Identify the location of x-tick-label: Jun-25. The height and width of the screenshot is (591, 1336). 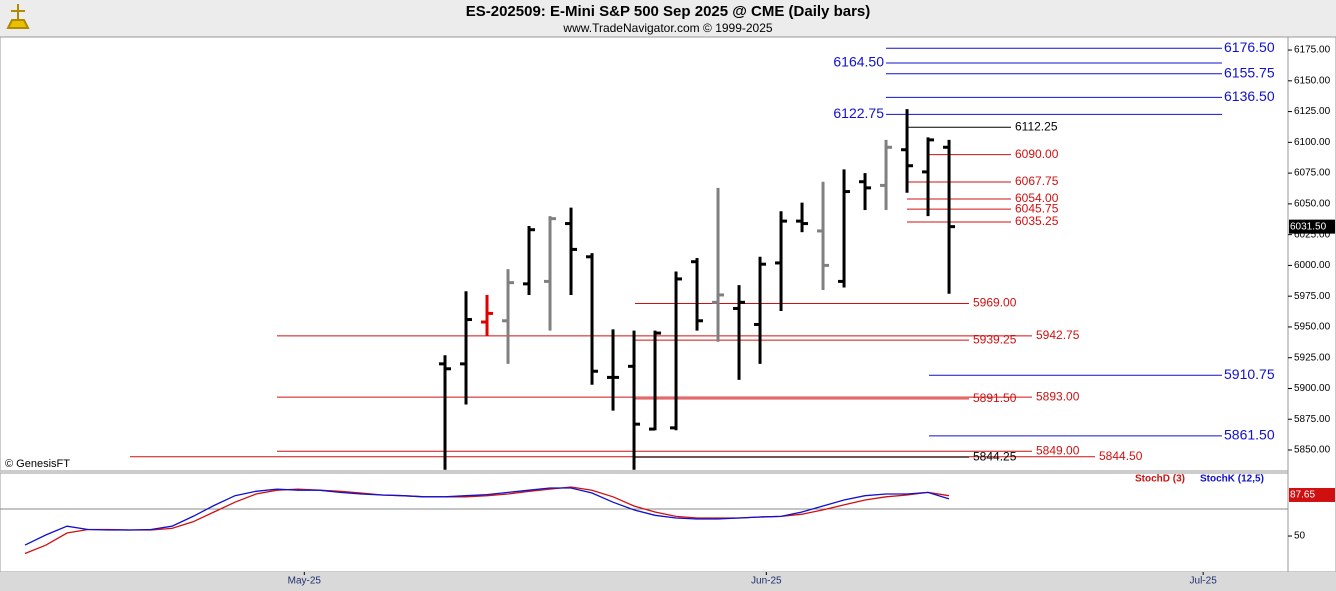
(766, 581).